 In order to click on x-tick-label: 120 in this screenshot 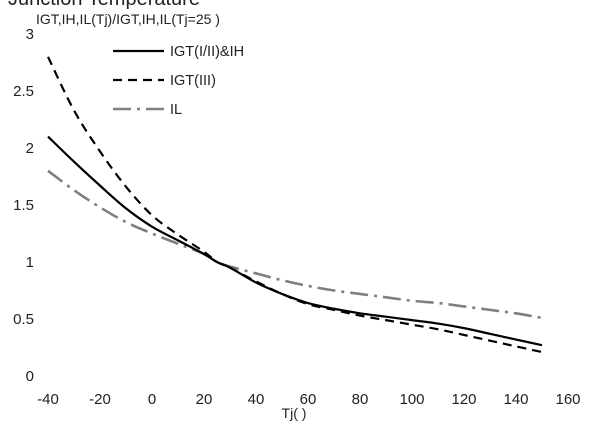, I will do `click(463, 399)`.